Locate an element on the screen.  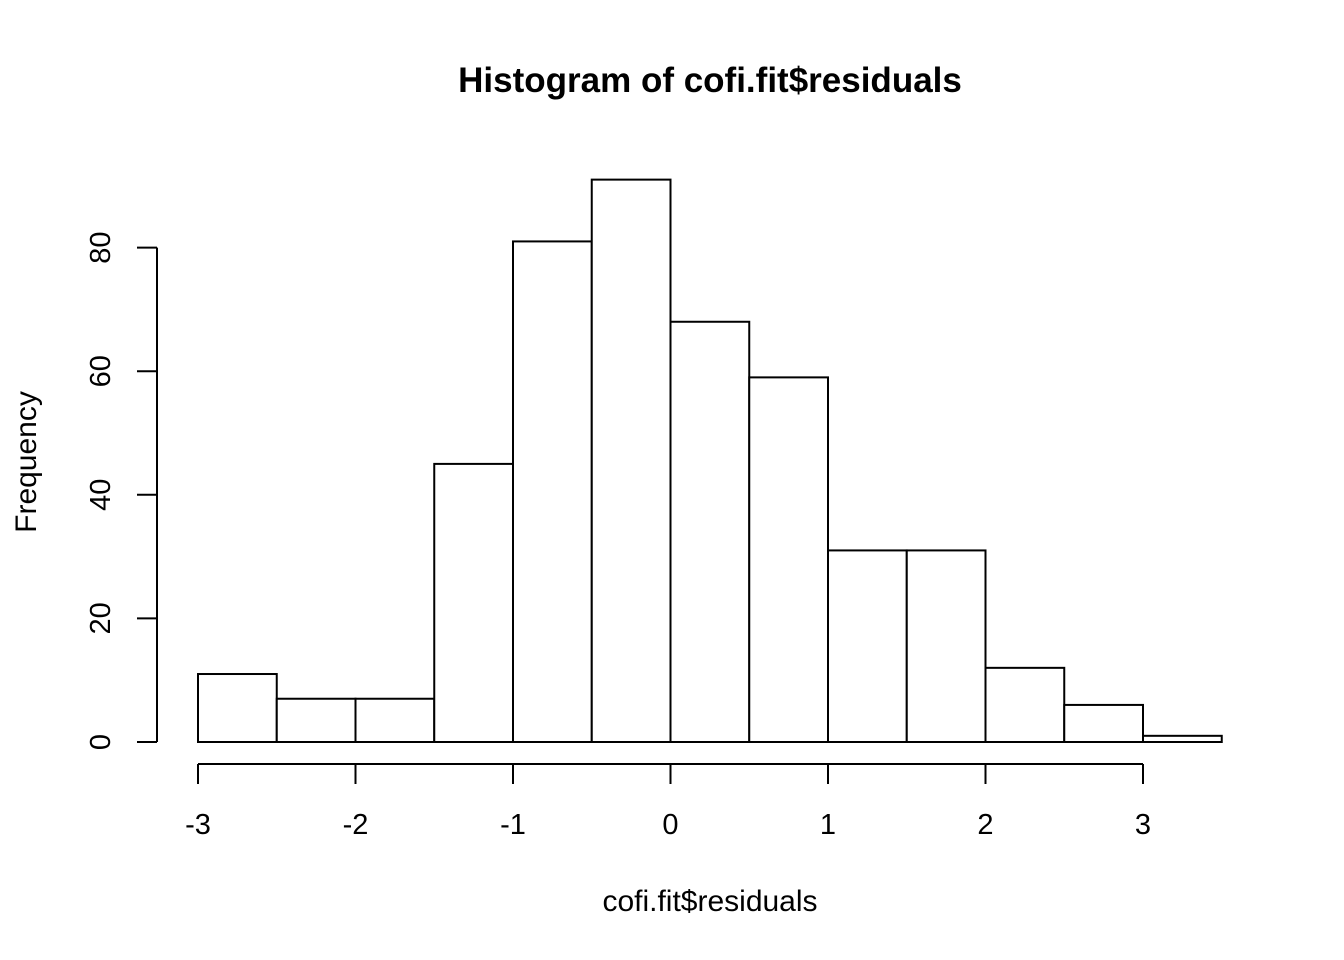
y-tick-label: 0 is located at coordinates (101, 742).